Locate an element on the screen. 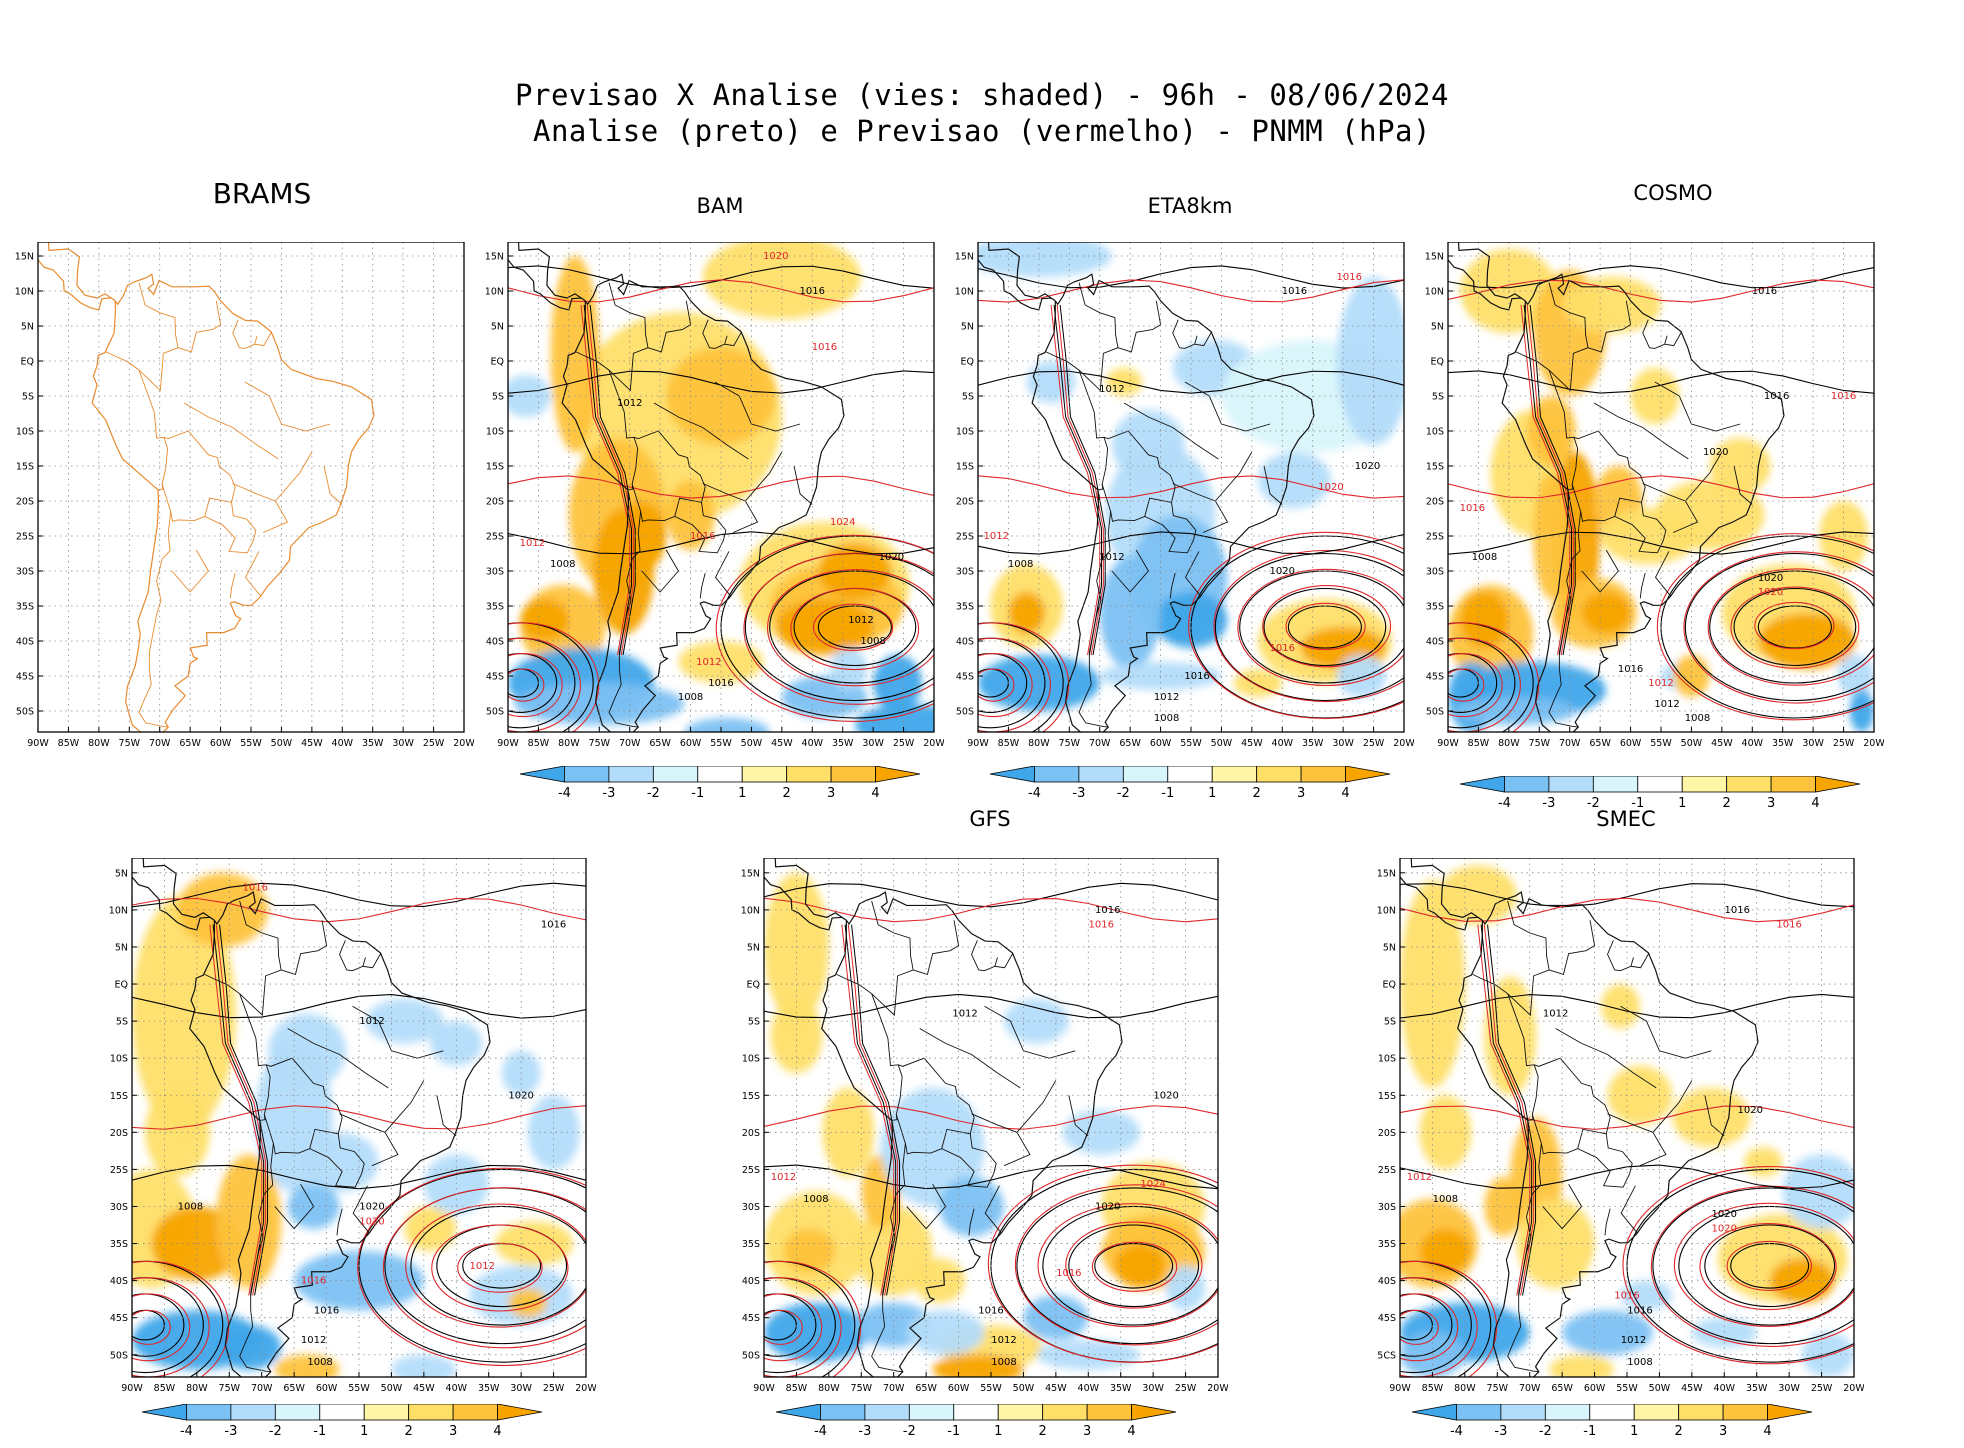 Image resolution: width=1964 pixels, height=1448 pixels. colorbar-label: -3 is located at coordinates (864, 1431).